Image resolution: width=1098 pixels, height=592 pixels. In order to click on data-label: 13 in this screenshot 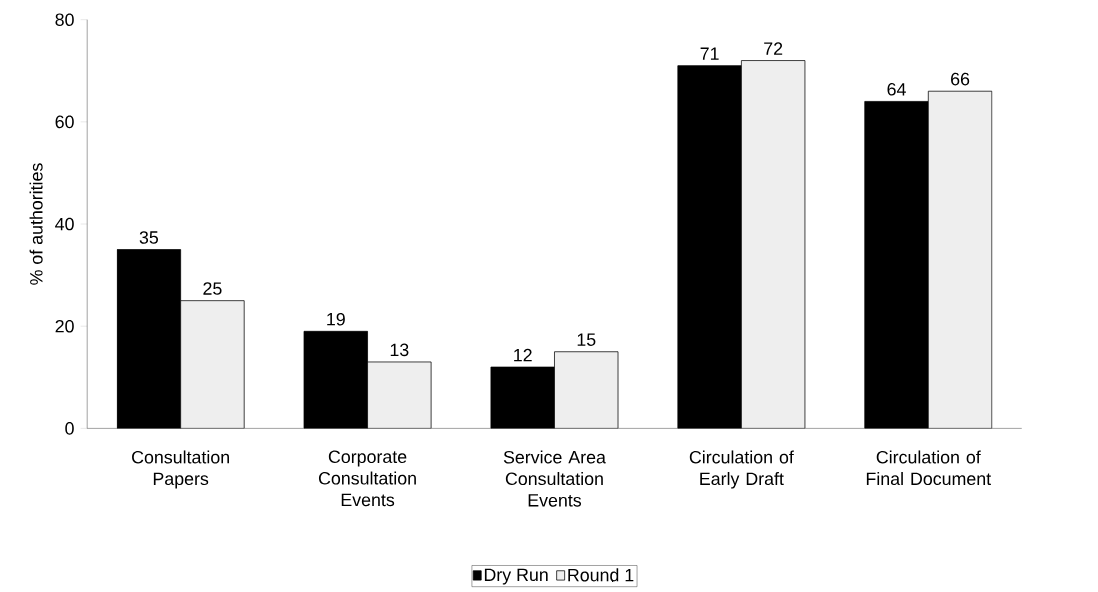, I will do `click(399, 349)`.